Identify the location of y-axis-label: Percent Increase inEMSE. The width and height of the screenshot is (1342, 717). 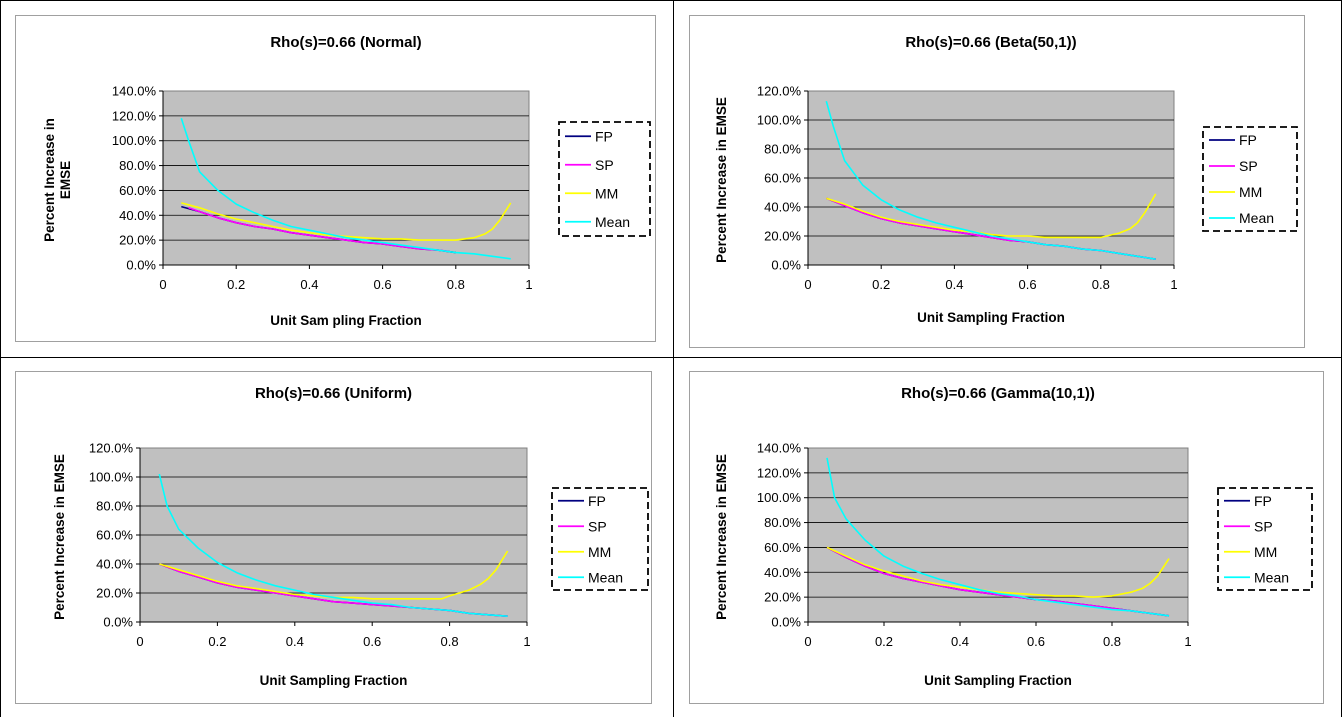
(57, 180).